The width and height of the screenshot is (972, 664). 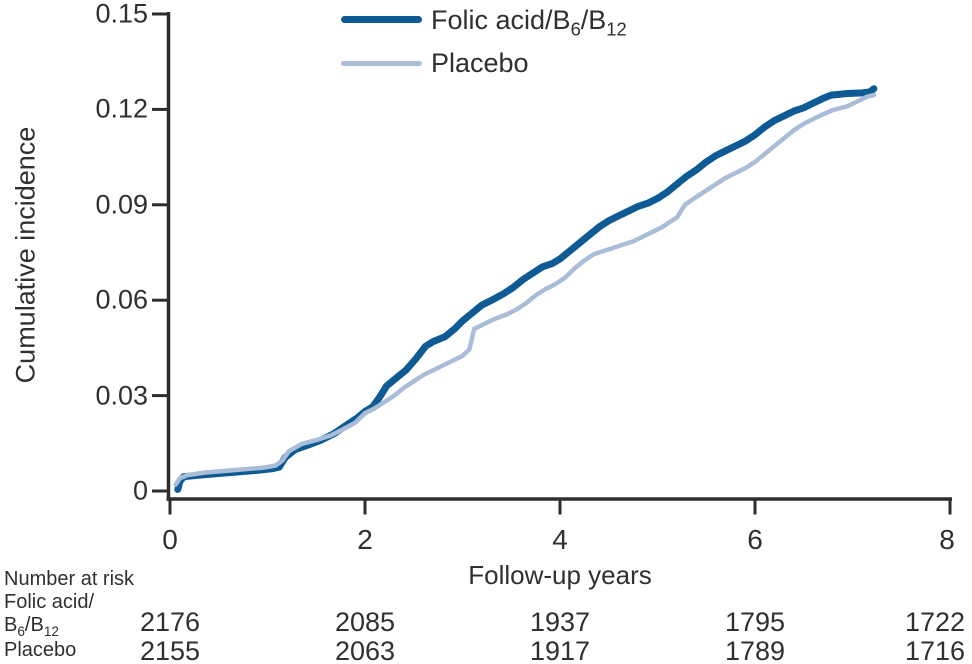 What do you see at coordinates (49, 602) in the screenshot?
I see `risk-row-label-folic-line1: Folic acid/` at bounding box center [49, 602].